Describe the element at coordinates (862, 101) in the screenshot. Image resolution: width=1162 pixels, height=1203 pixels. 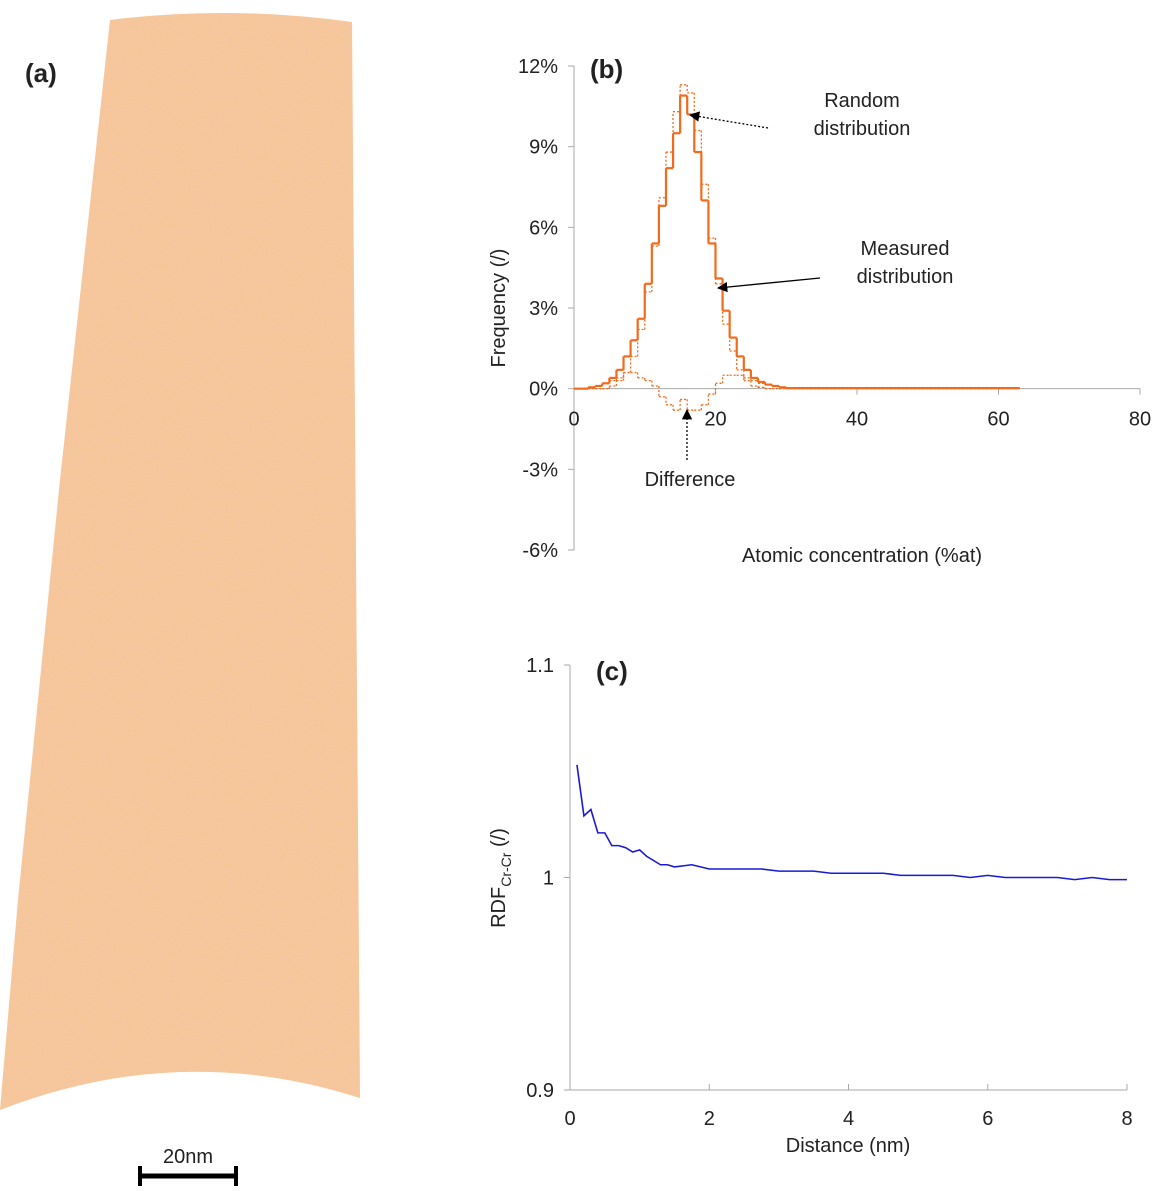
I see `annotation: Random` at that location.